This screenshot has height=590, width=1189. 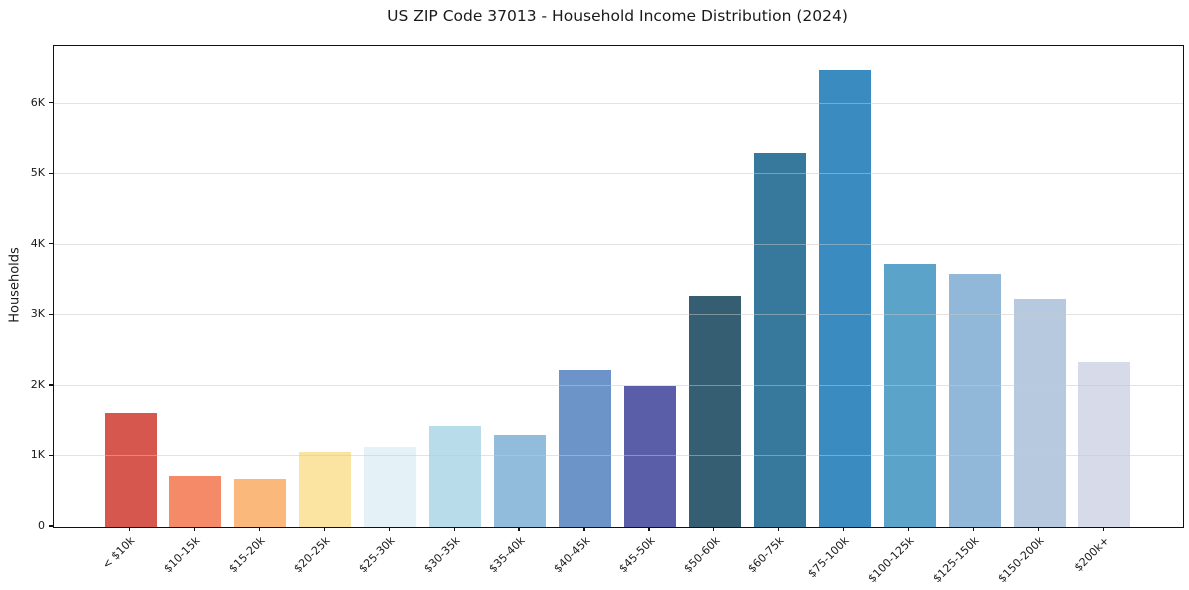 I want to click on y-tick-label: 1K, so click(x=37, y=455).